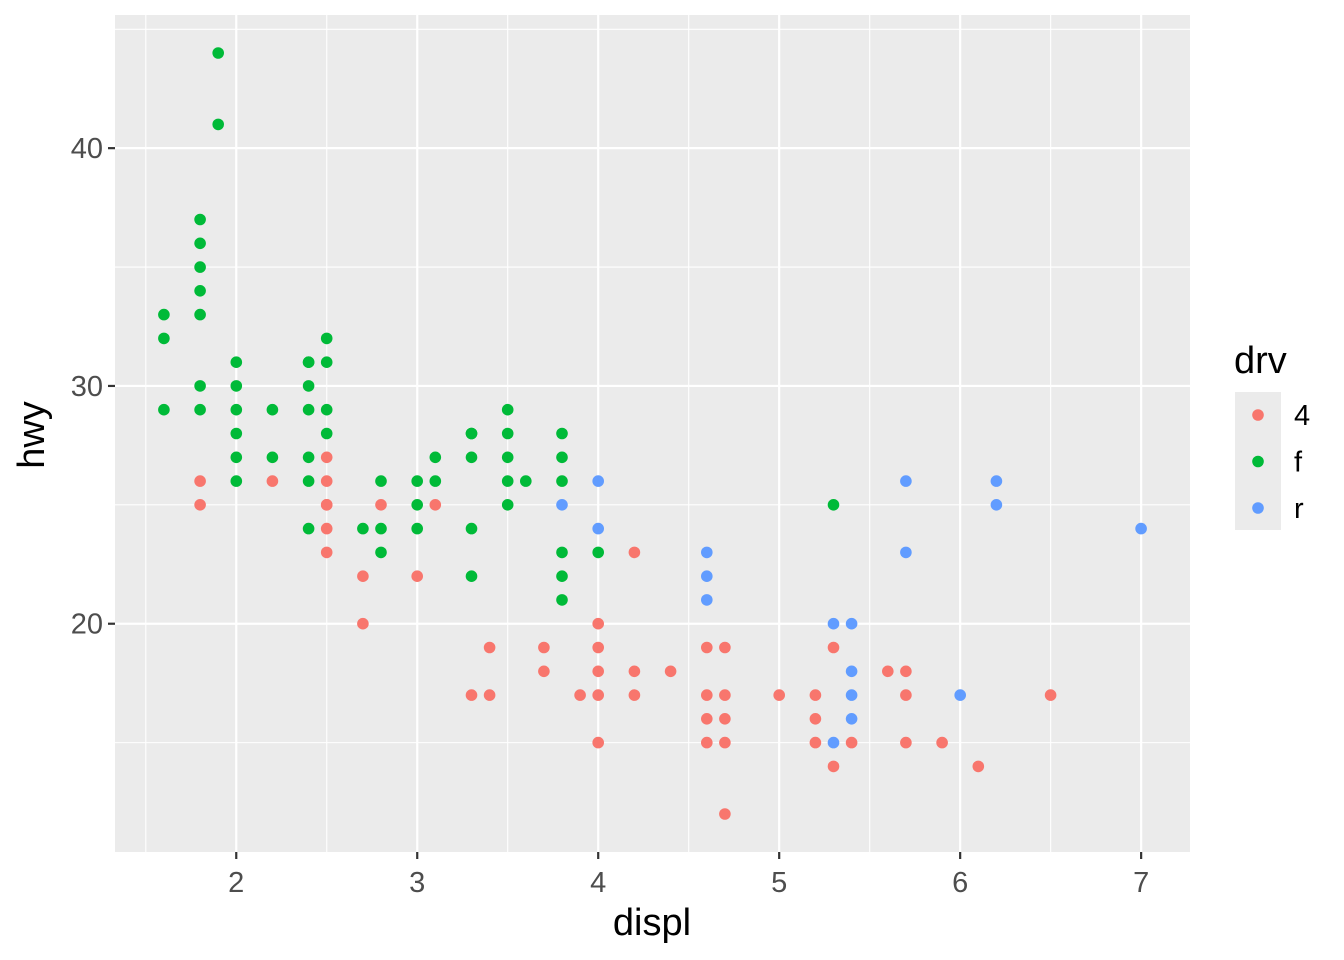  Describe the element at coordinates (1298, 463) in the screenshot. I see `legend-label-f: f` at that location.